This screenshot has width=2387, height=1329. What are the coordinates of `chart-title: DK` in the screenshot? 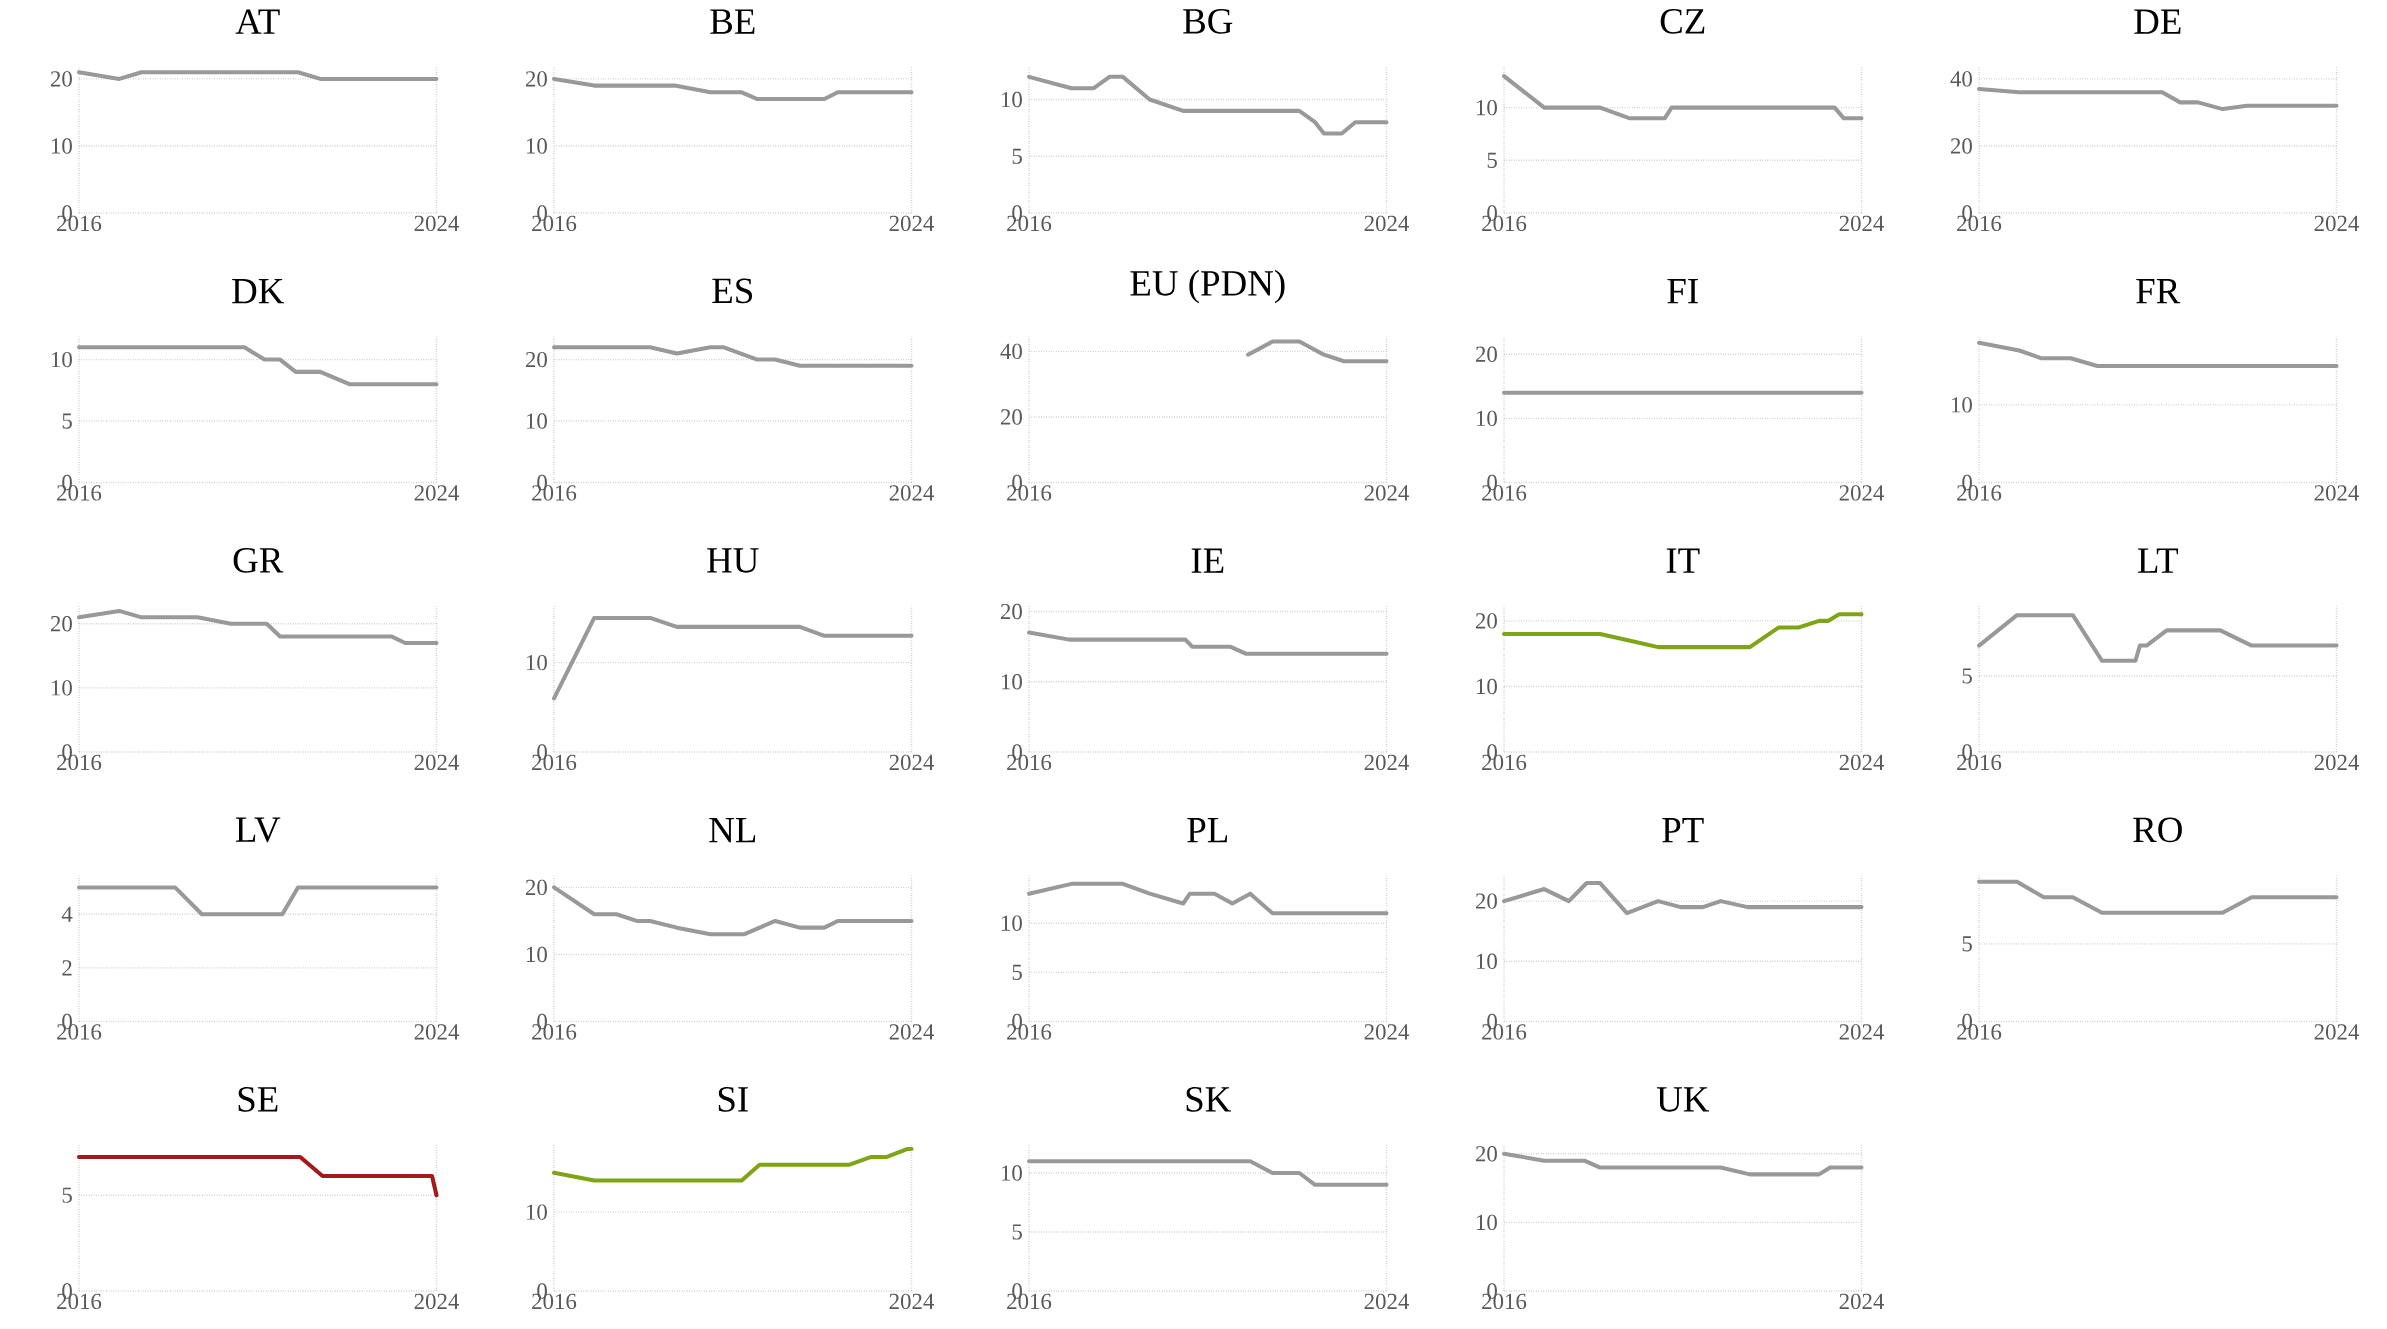 It's located at (258, 291).